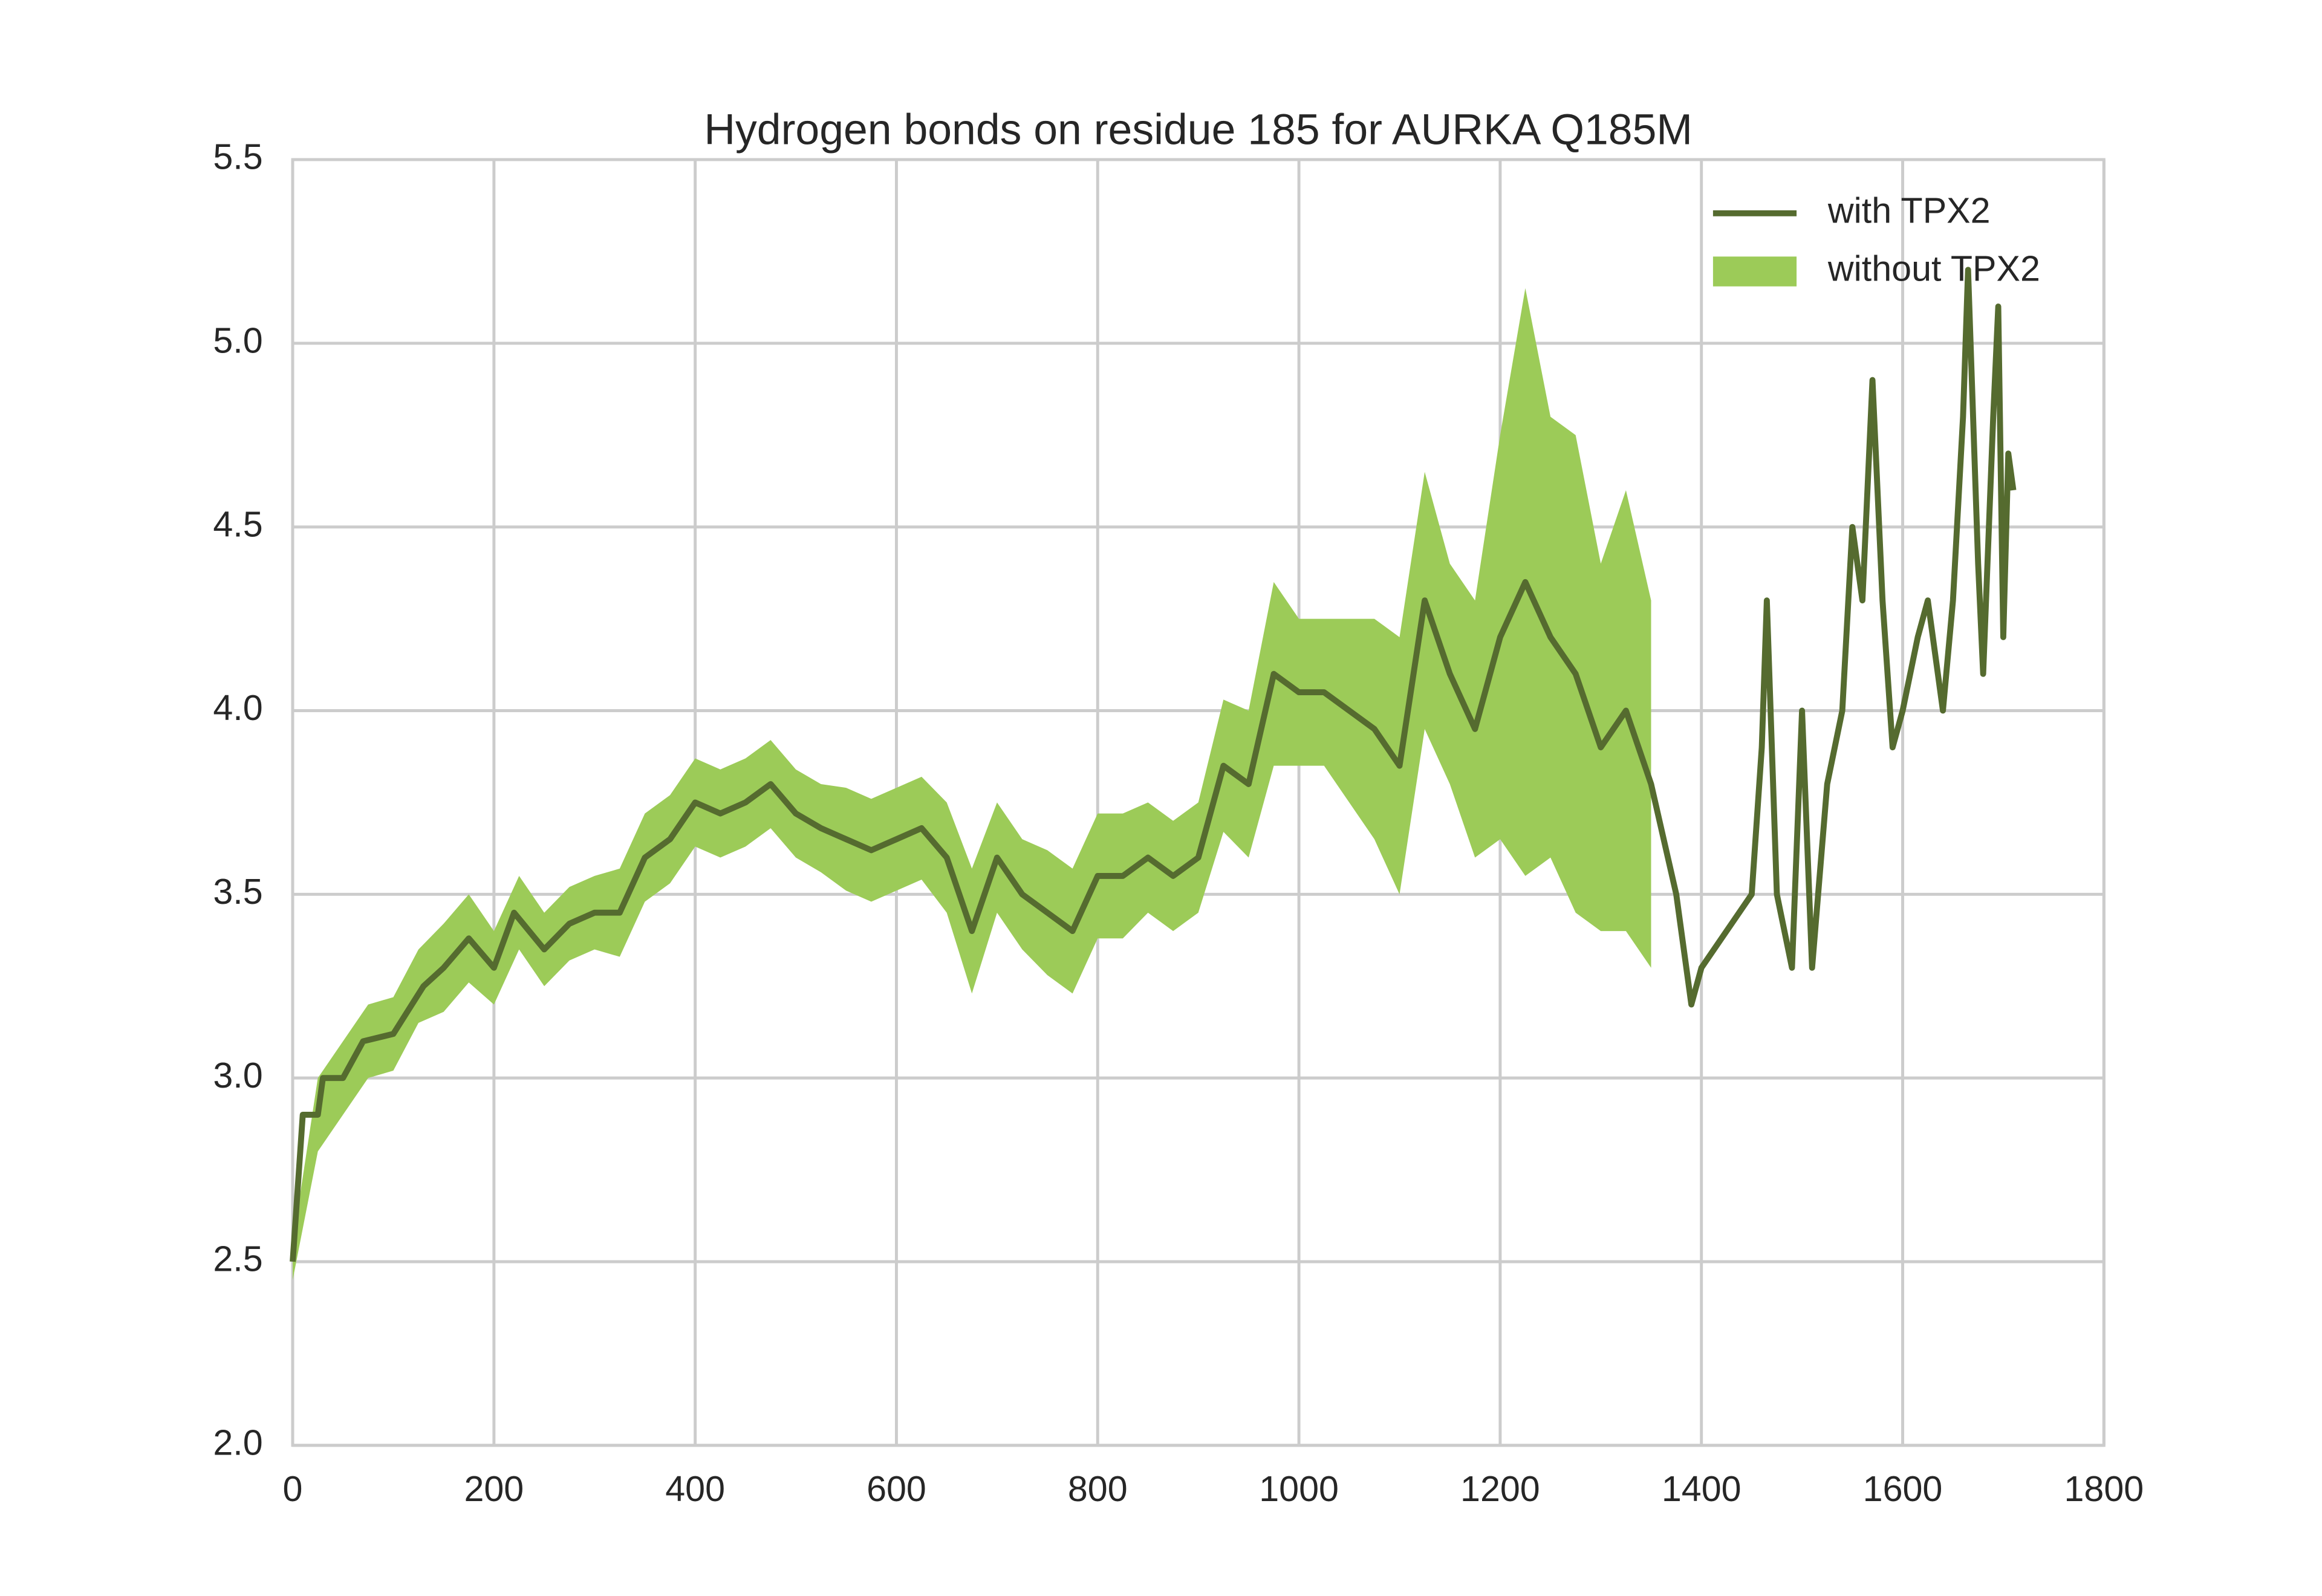 The width and height of the screenshot is (2322, 1596). What do you see at coordinates (293, 1488) in the screenshot?
I see `x-tick-label: 0` at bounding box center [293, 1488].